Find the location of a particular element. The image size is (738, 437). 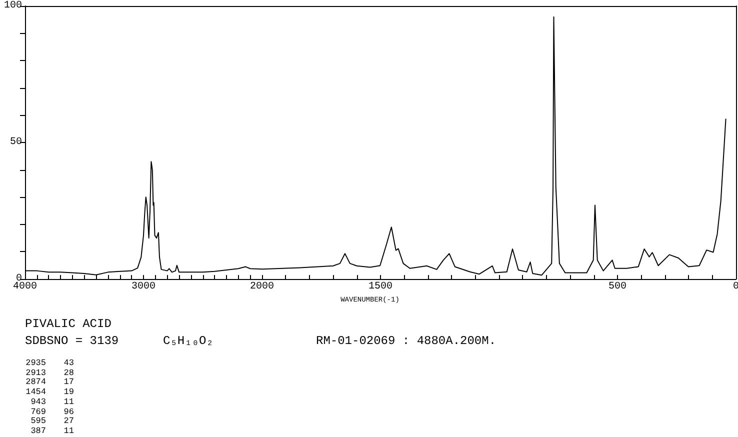

text: 2935 43 is located at coordinates (50, 363).